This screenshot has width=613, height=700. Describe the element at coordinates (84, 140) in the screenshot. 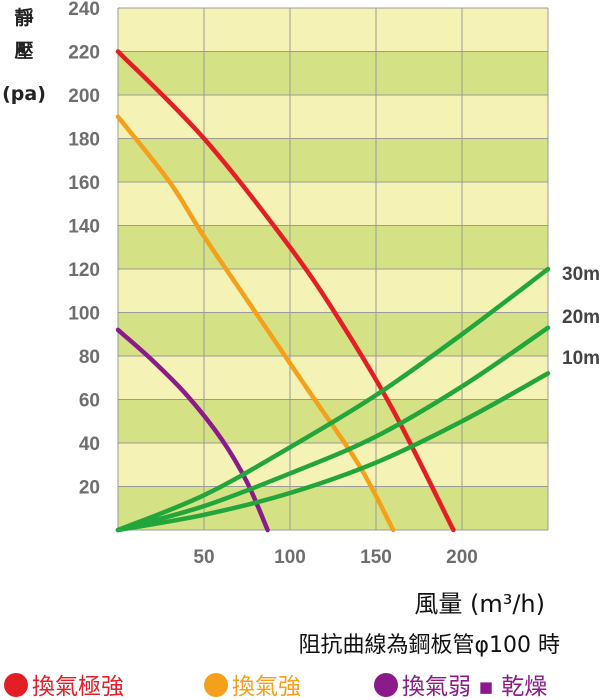

I see `y-tick-label: 180` at that location.